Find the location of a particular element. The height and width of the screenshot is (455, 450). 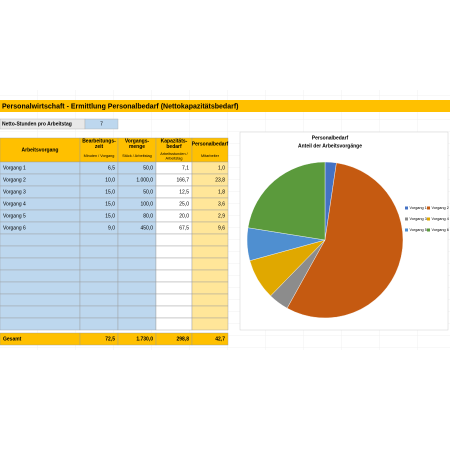

legend-label: Vorgang 5 is located at coordinates (418, 230).